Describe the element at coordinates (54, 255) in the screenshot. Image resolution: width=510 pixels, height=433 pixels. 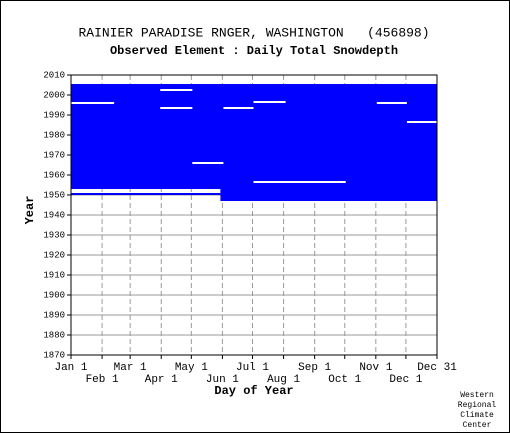
I see `y-tick-label: 1920` at that location.